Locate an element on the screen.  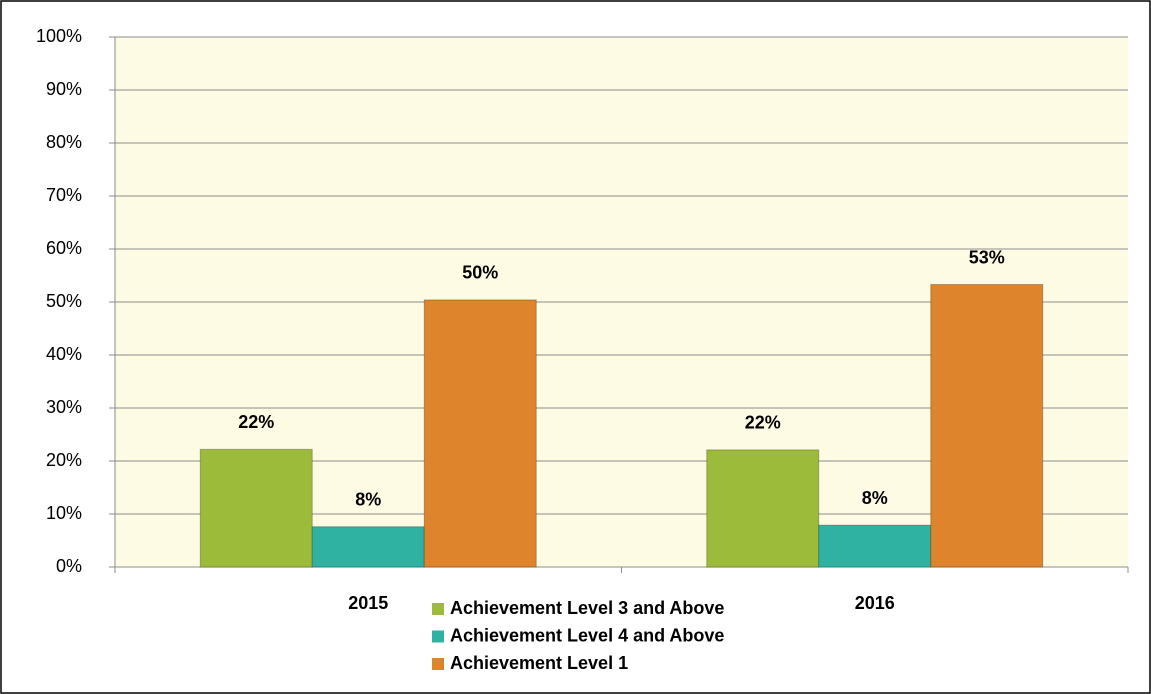
y-tick-label: 30% is located at coordinates (64, 407).